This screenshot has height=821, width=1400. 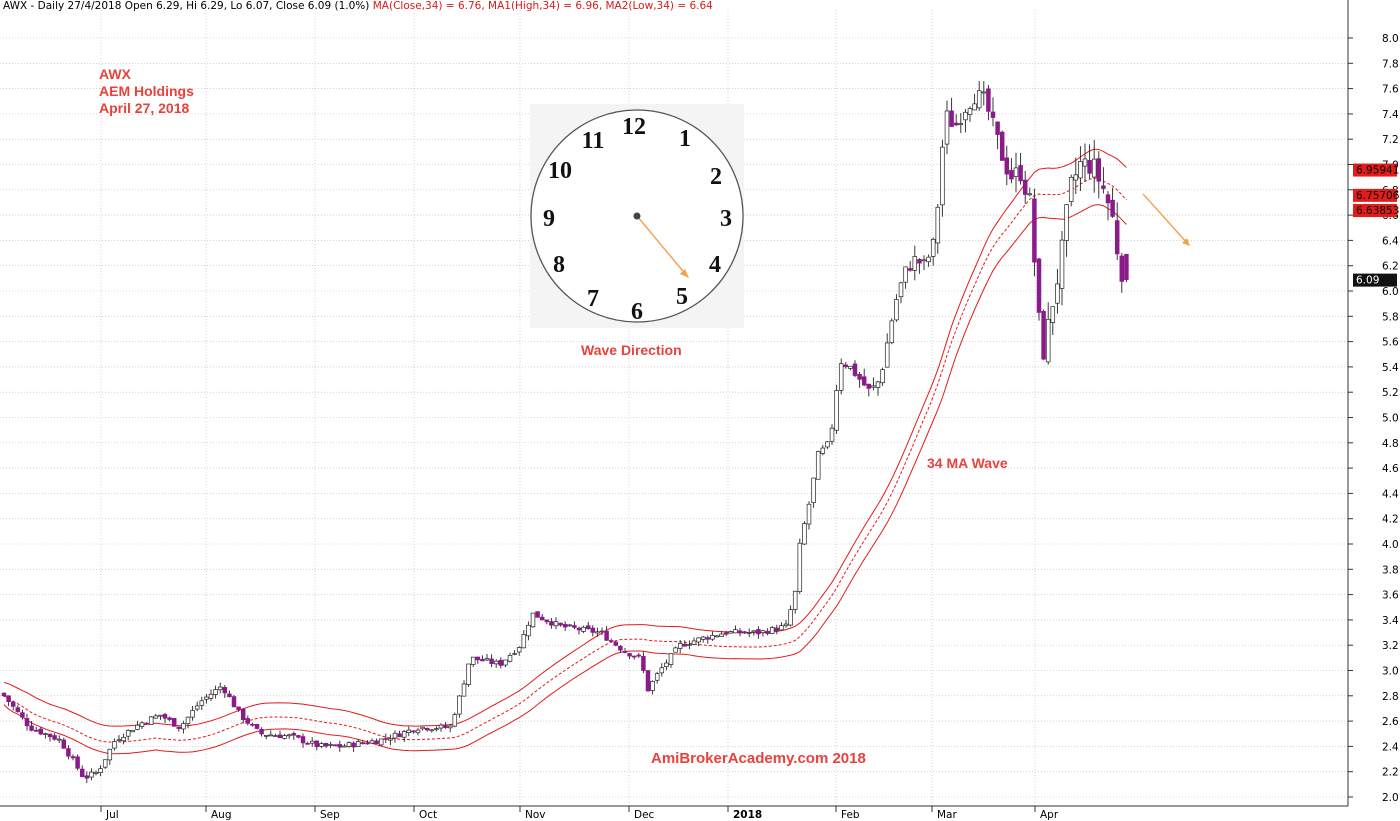 What do you see at coordinates (112, 815) in the screenshot?
I see `x-tick-label: Jul` at bounding box center [112, 815].